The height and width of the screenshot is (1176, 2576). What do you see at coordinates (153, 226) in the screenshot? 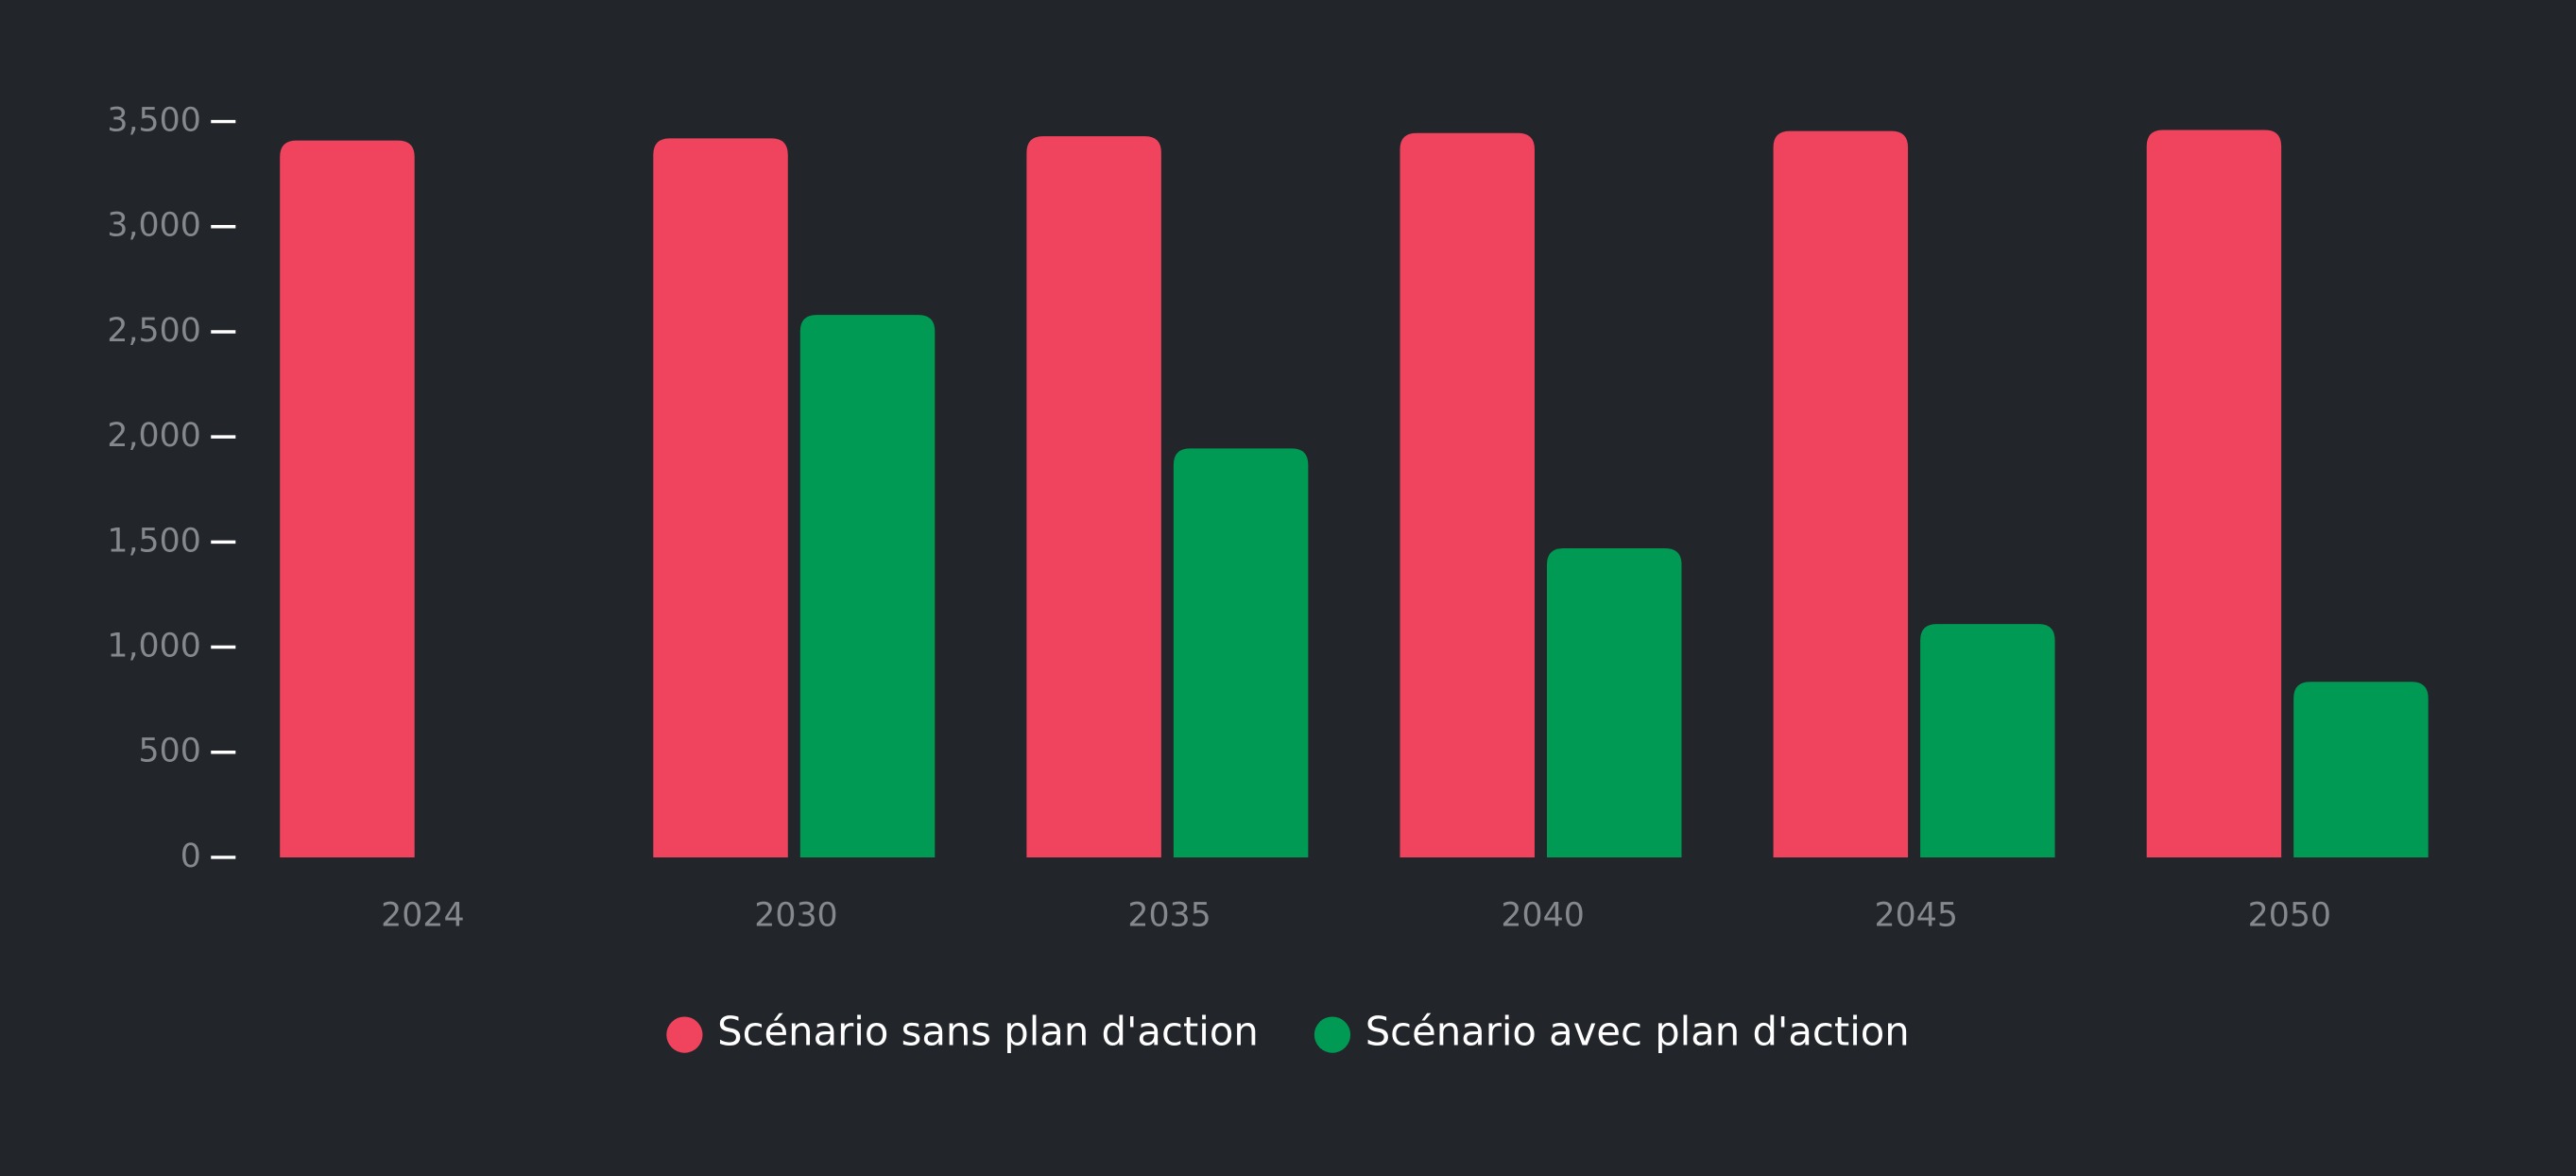
I see `y-tick-label: 3,000` at bounding box center [153, 226].